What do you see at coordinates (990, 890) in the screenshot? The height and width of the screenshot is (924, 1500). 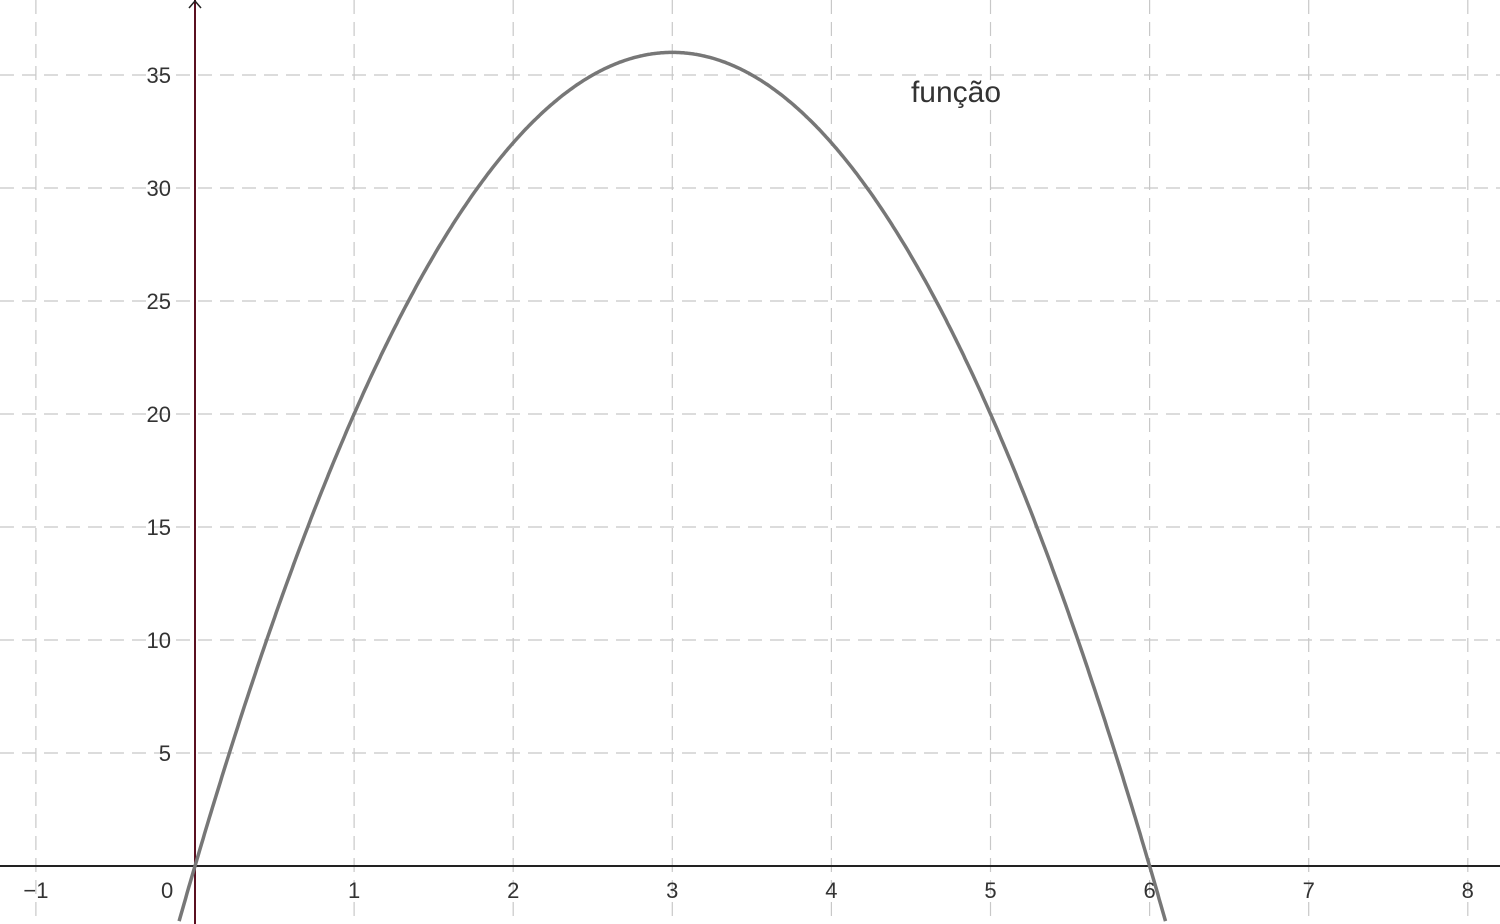 I see `x-tick-label: 5` at bounding box center [990, 890].